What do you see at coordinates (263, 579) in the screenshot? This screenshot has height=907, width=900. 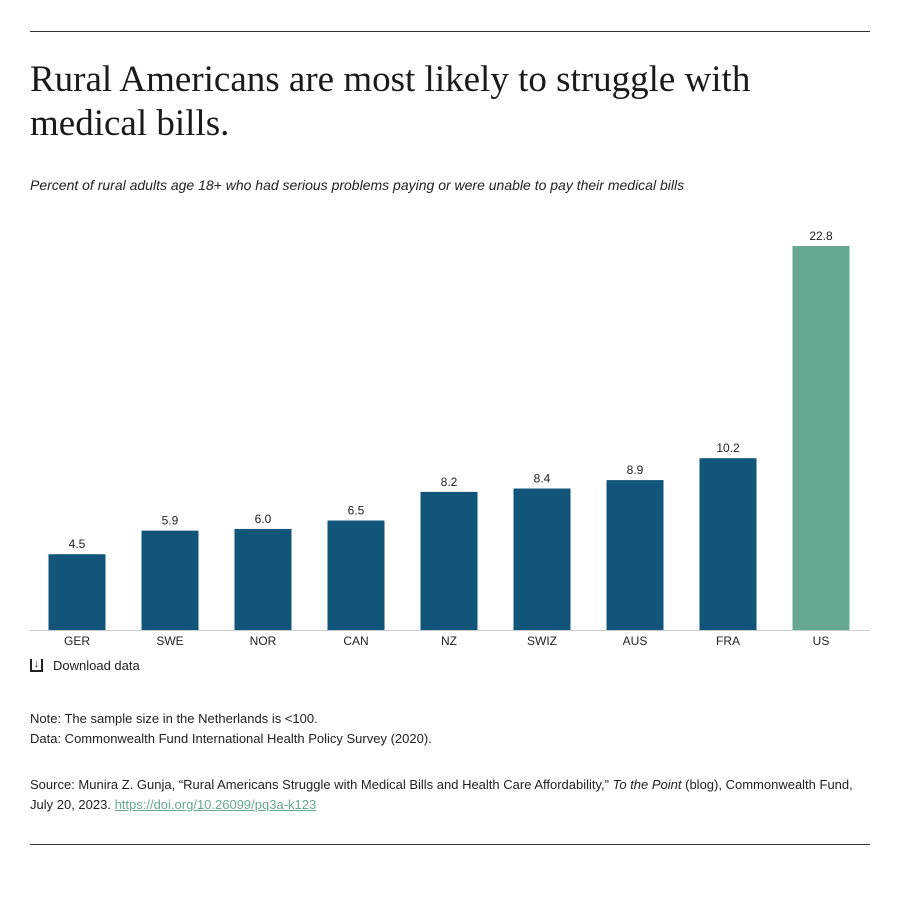 I see `bar-nor` at bounding box center [263, 579].